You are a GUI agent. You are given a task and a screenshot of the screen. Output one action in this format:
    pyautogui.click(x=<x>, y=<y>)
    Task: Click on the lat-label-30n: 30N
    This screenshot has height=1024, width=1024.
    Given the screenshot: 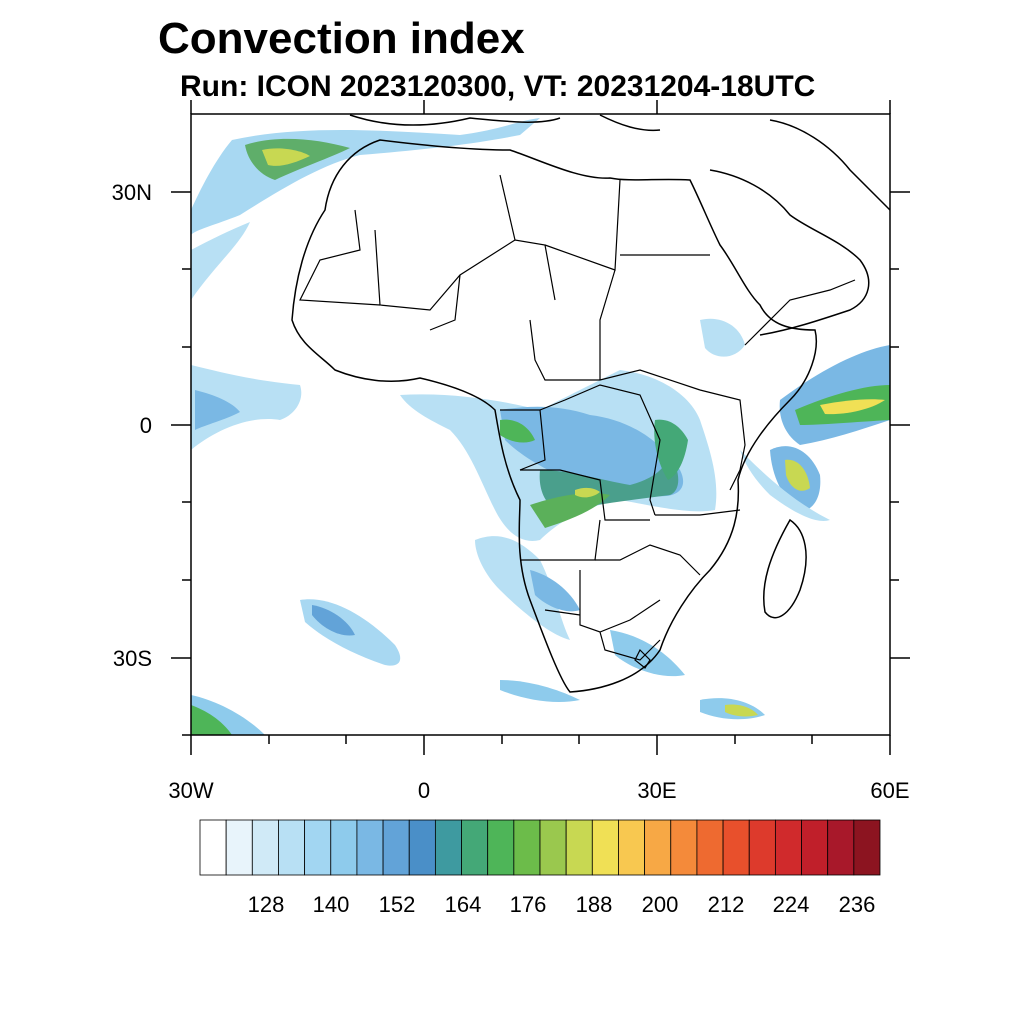 What is the action you would take?
    pyautogui.click(x=132, y=192)
    